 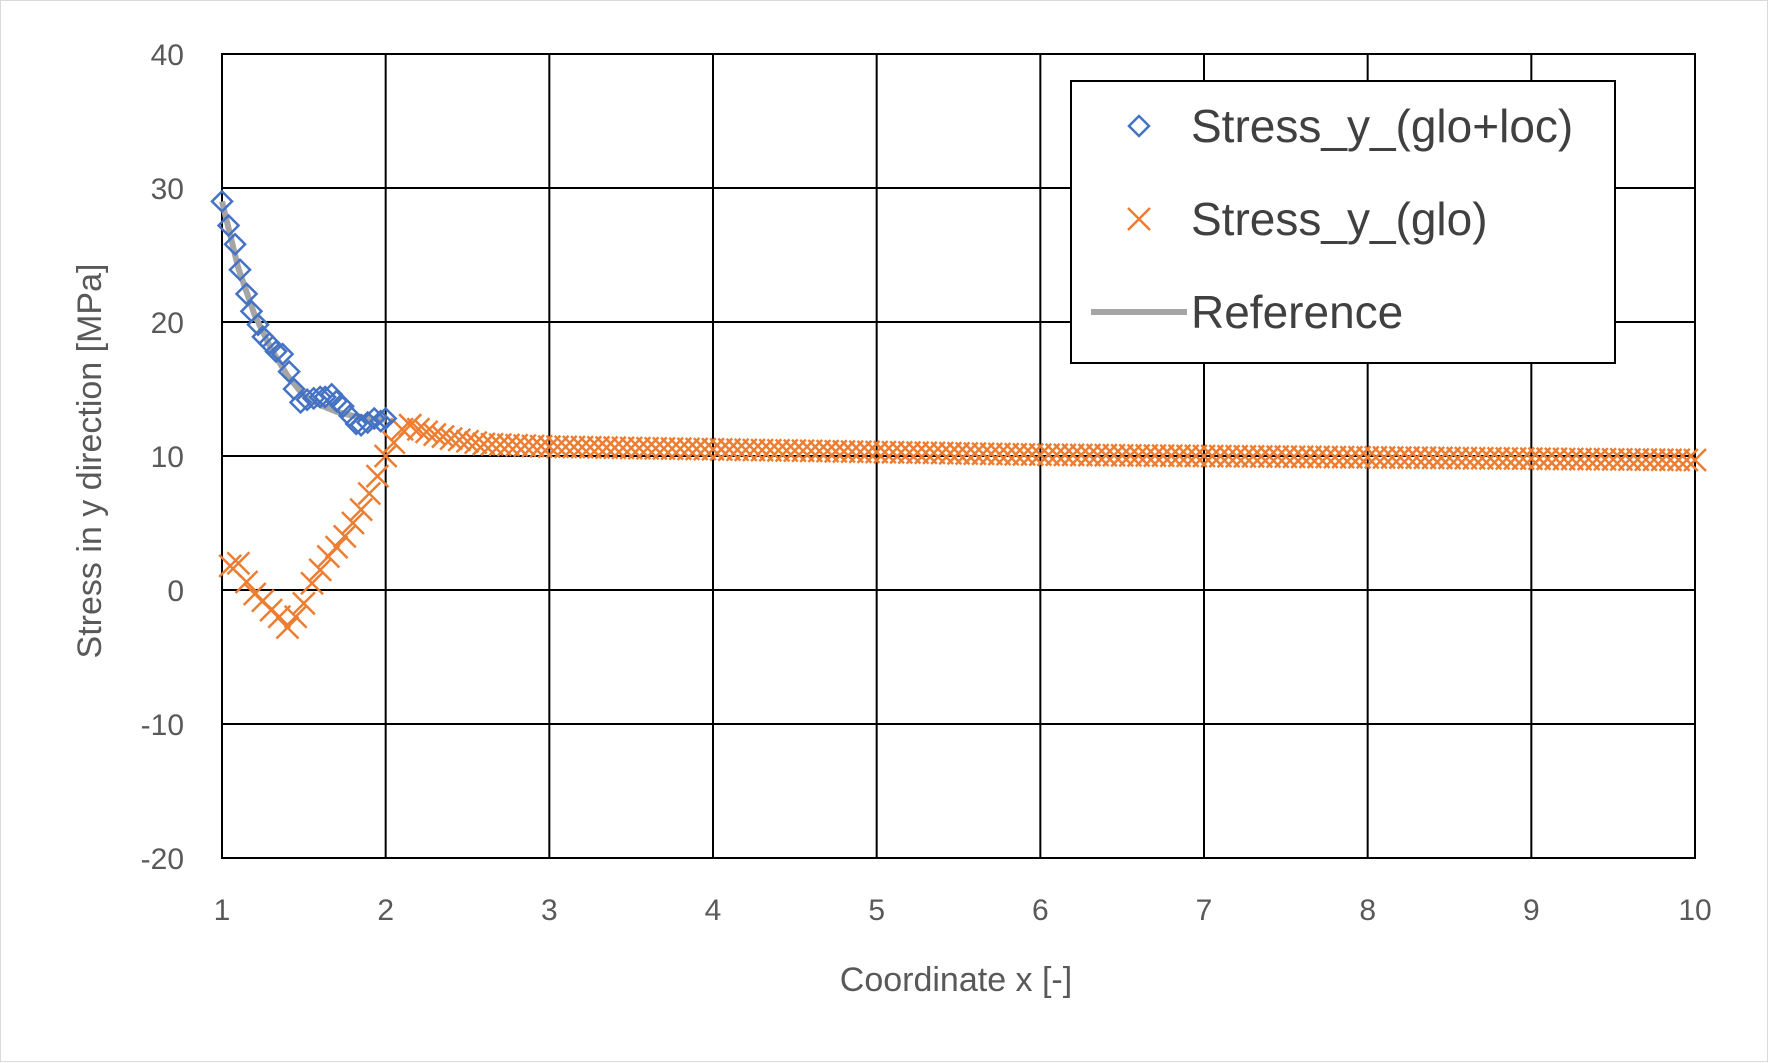 I want to click on legend-label: Stress_y_(glo+loc), so click(x=1382, y=126).